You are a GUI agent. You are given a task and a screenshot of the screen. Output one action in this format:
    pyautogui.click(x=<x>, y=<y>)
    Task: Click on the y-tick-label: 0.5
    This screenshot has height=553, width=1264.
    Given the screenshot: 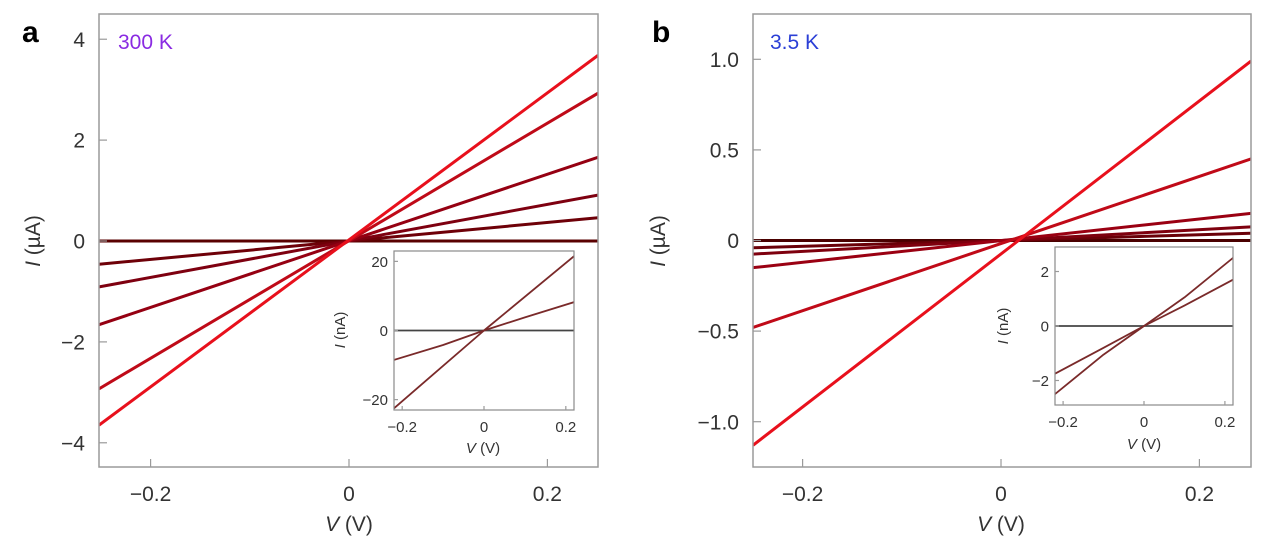 What is the action you would take?
    pyautogui.click(x=724, y=150)
    